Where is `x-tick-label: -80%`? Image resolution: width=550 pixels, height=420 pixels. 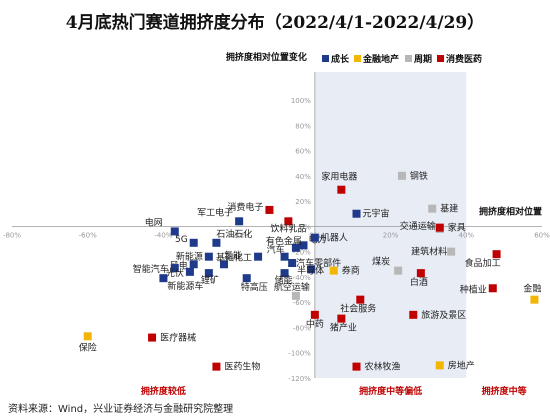 x-tick-label: -80% is located at coordinates (12, 235).